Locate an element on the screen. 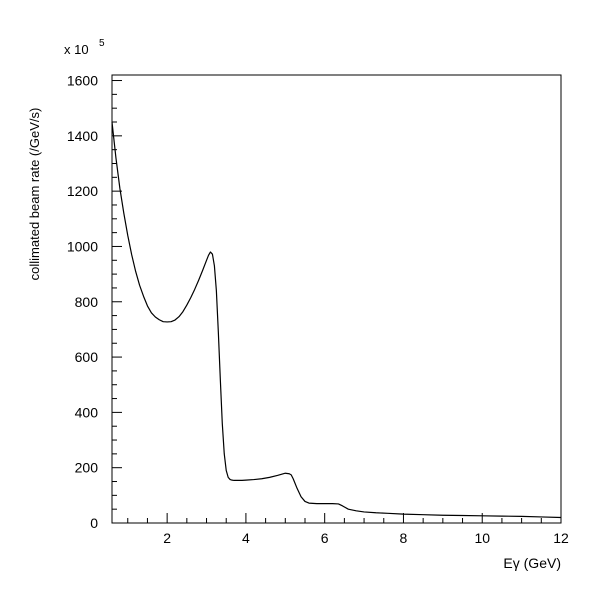 This screenshot has height=605, width=600. y-tick-label: 400 is located at coordinates (87, 412).